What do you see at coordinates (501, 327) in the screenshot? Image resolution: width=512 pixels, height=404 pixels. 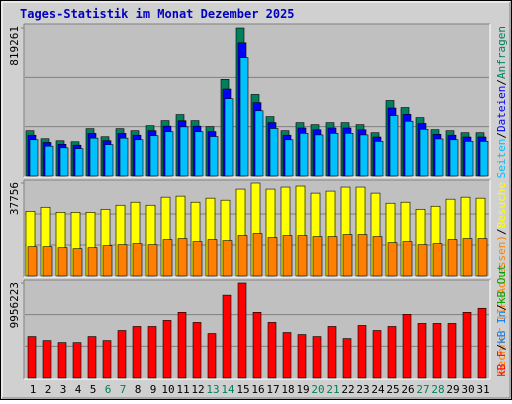 I see `legend-entry: kB In` at bounding box center [501, 327].